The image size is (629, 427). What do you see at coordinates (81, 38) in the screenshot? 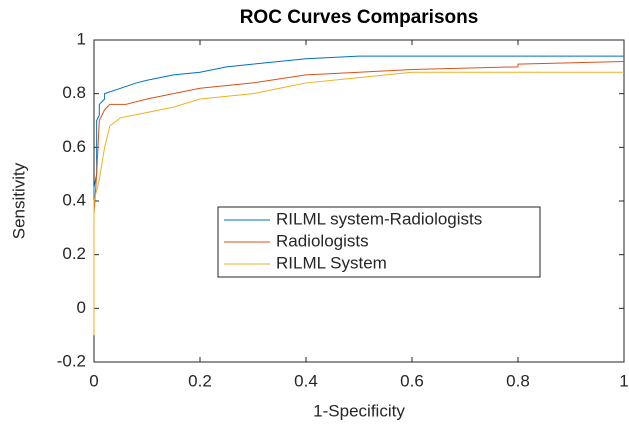
I see `y-tick-label: 1` at bounding box center [81, 38].